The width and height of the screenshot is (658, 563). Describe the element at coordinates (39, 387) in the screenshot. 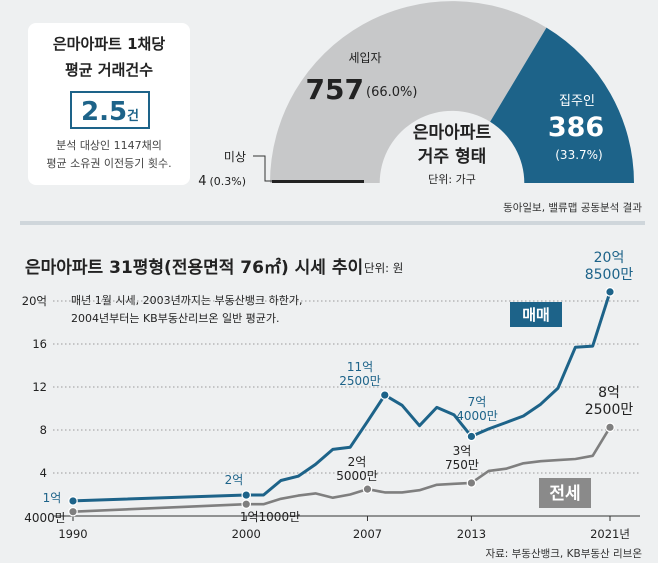

I see `y-tick-label: 12` at that location.